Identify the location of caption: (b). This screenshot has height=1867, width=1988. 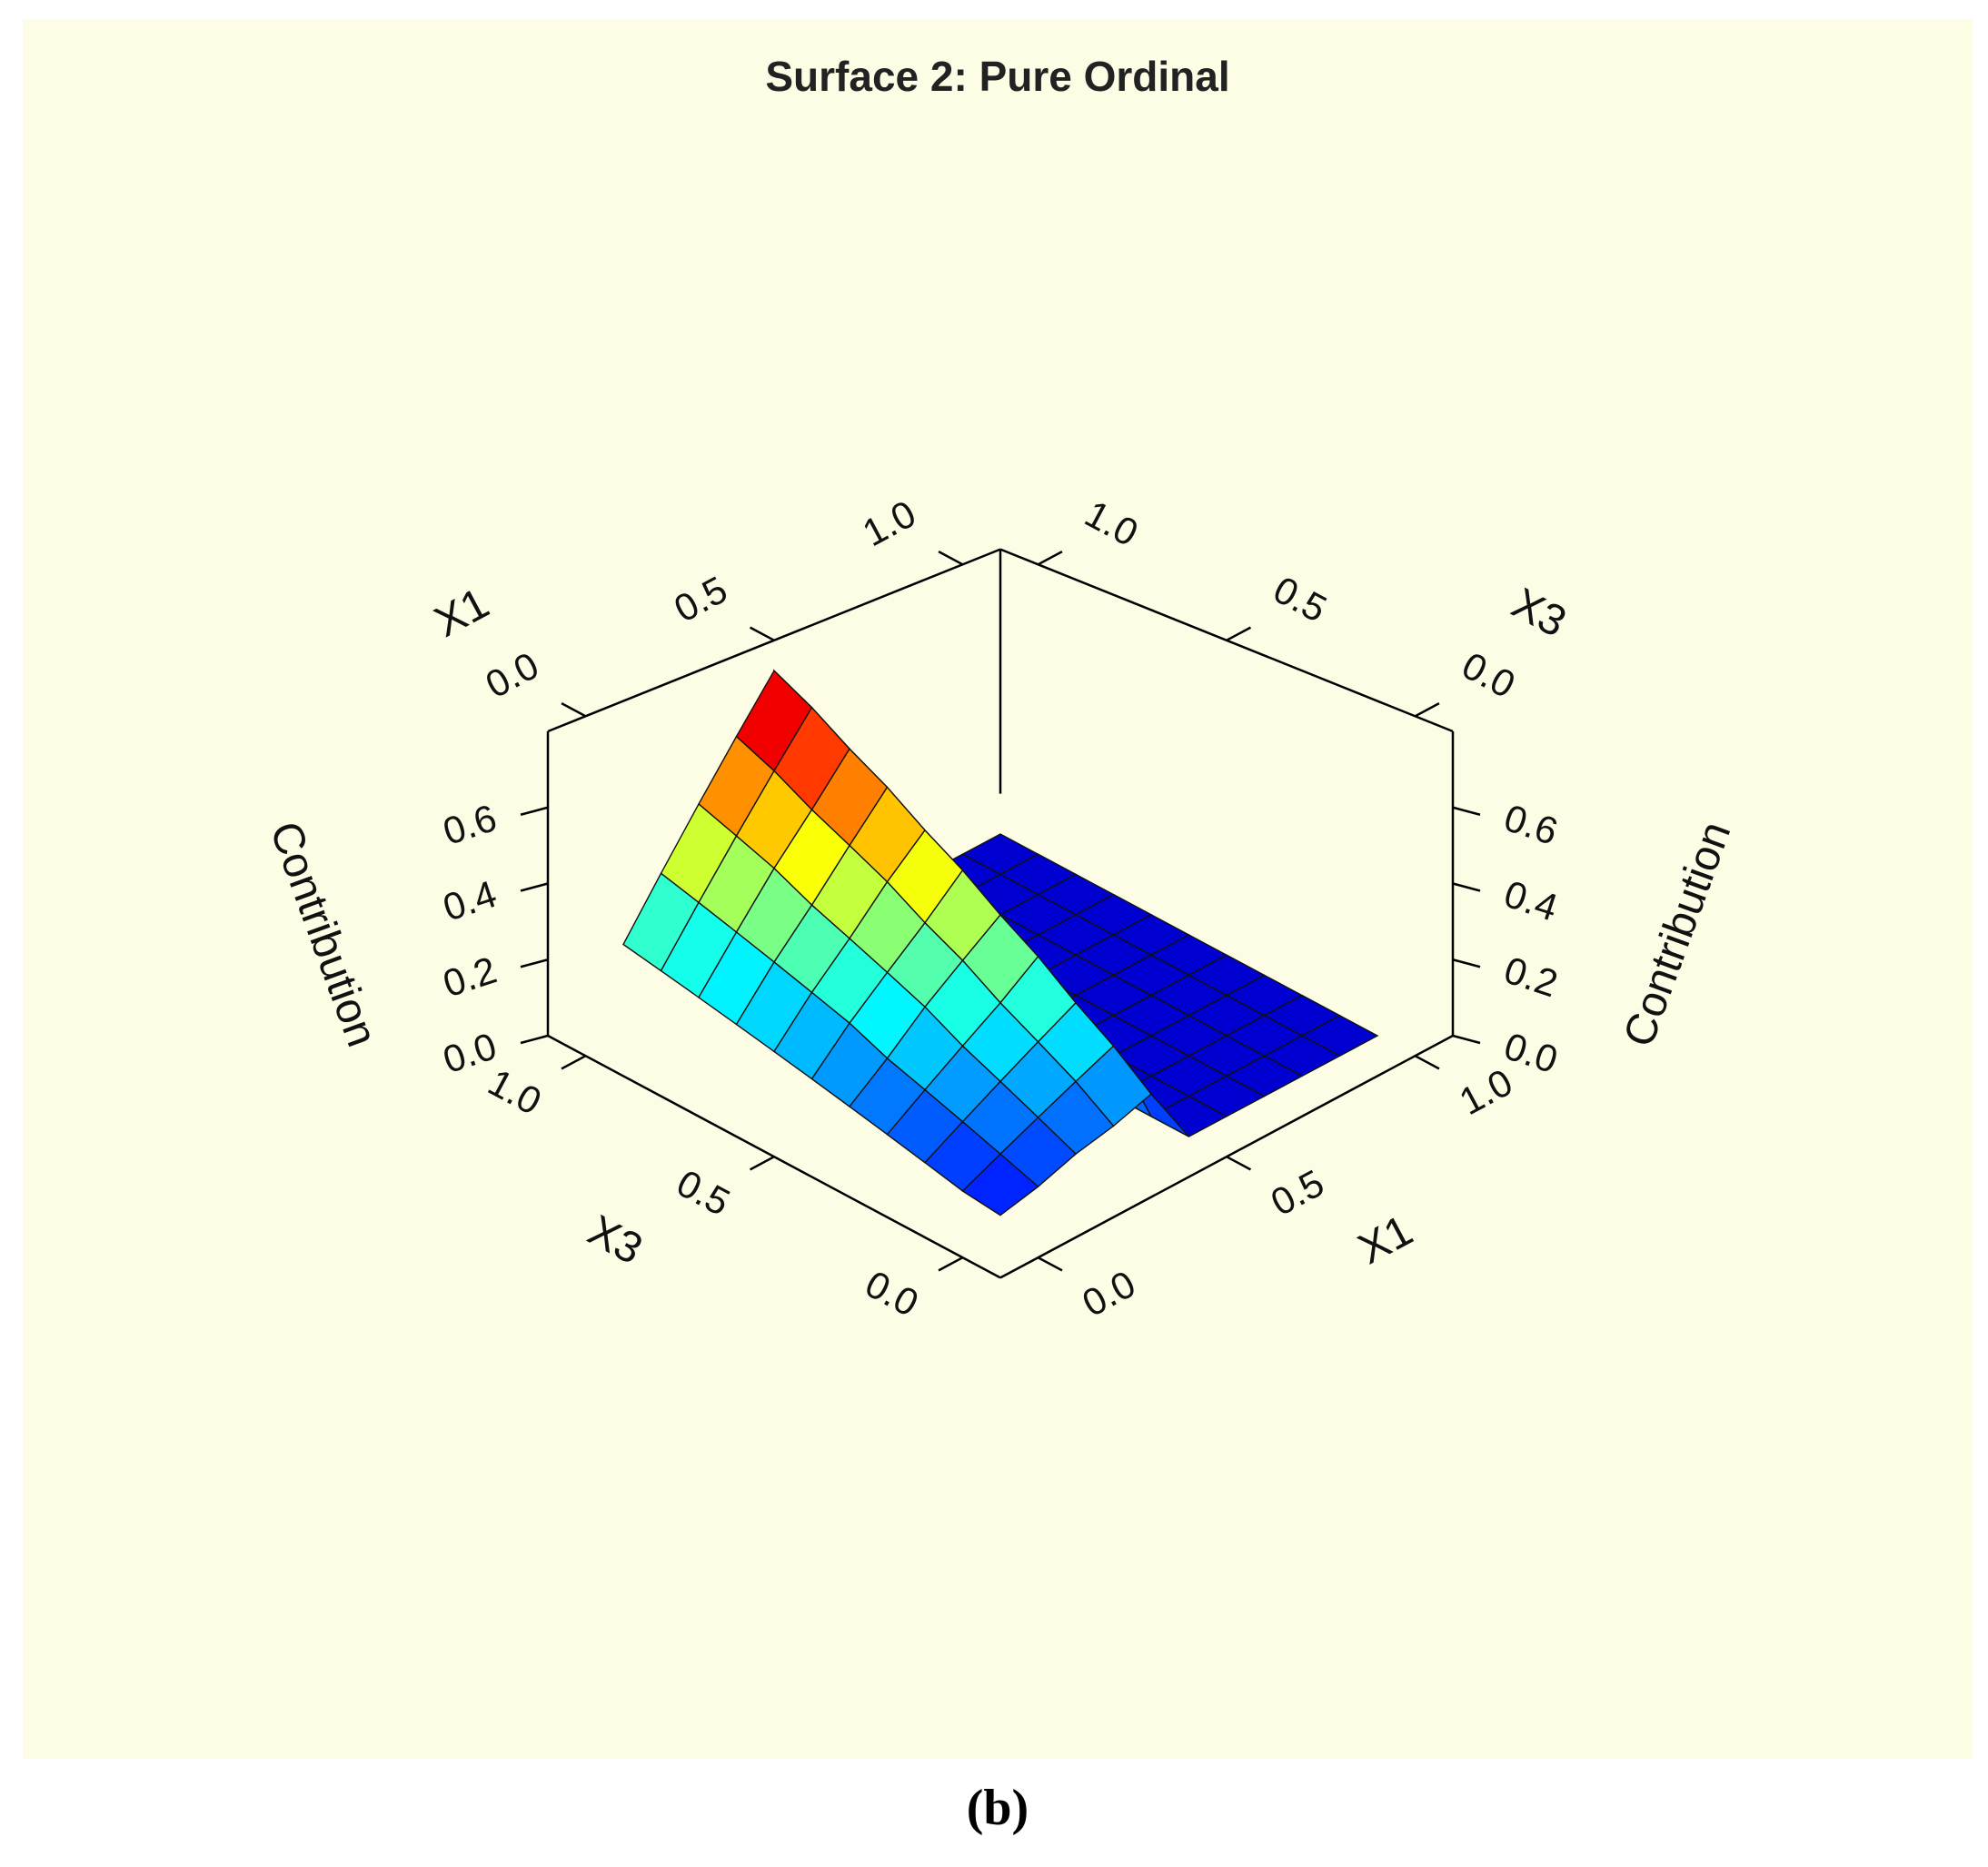
(998, 1808).